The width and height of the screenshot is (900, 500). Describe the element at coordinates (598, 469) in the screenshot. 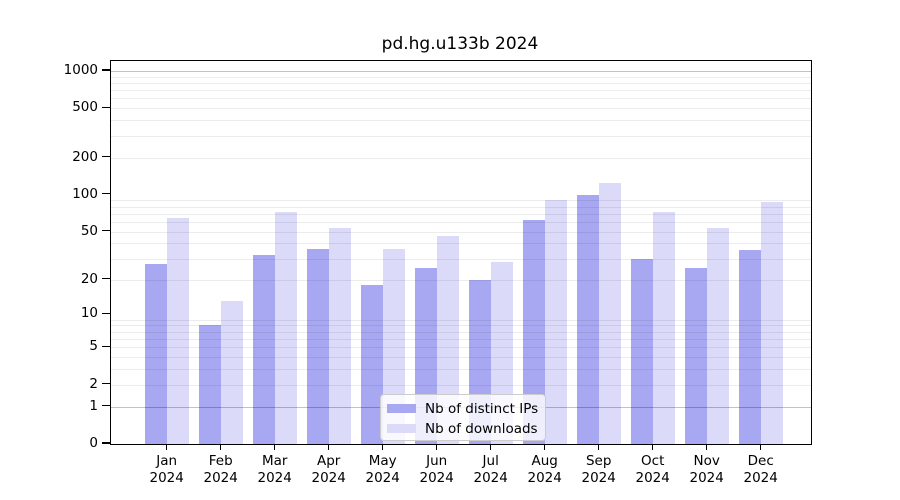

I see `x-tick-label-sep: Sep 2024` at that location.